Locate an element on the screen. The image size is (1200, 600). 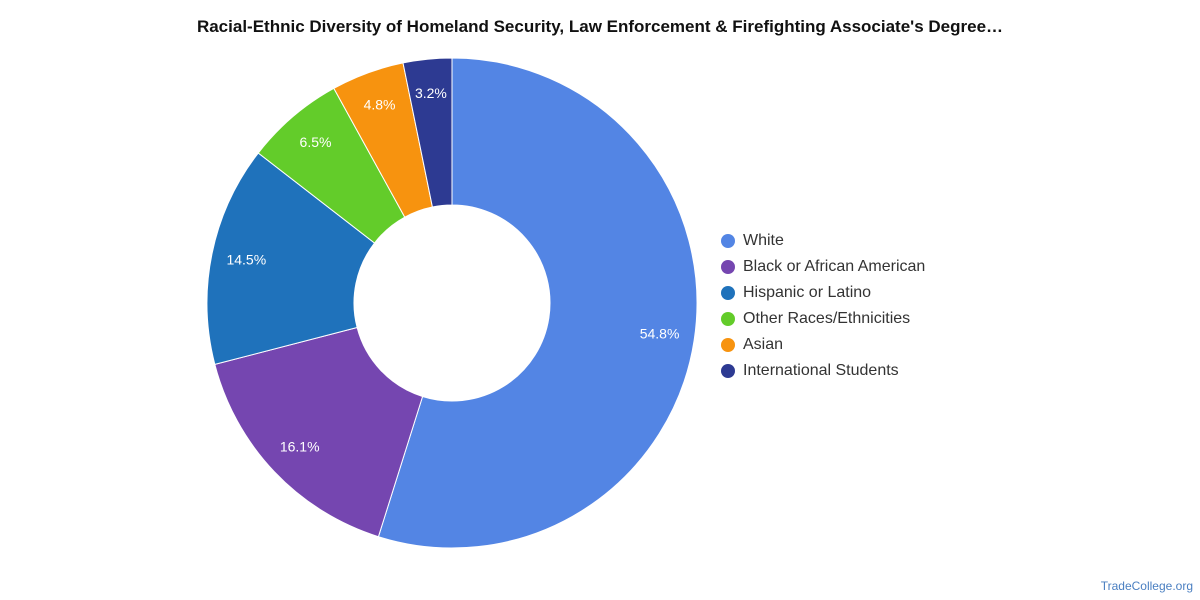
legend-item-hispanic-or-latino: Hispanic or Latino is located at coordinates (823, 293).